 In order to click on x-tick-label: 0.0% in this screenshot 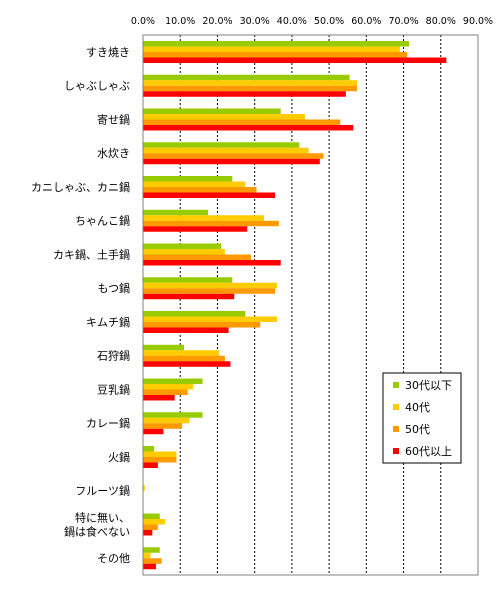, I will do `click(143, 21)`.